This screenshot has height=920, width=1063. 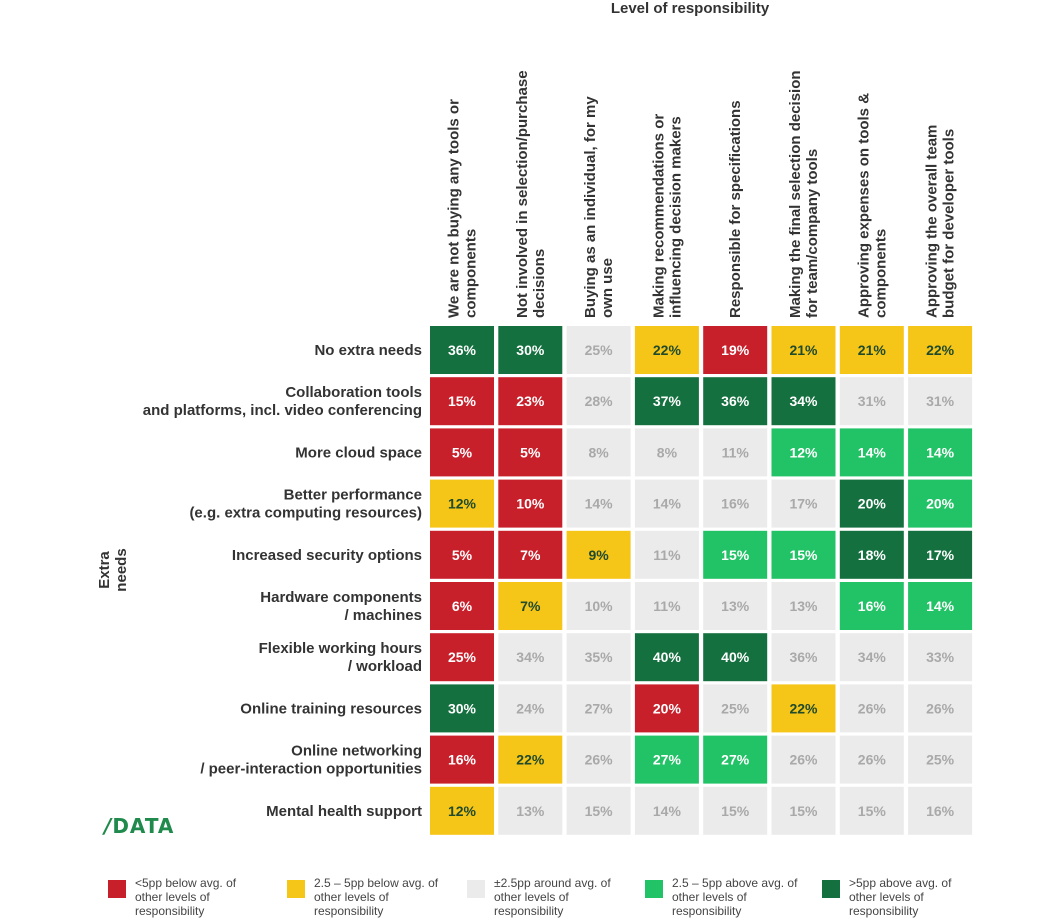 What do you see at coordinates (353, 392) in the screenshot?
I see `row-label-line: Collaboration tools` at bounding box center [353, 392].